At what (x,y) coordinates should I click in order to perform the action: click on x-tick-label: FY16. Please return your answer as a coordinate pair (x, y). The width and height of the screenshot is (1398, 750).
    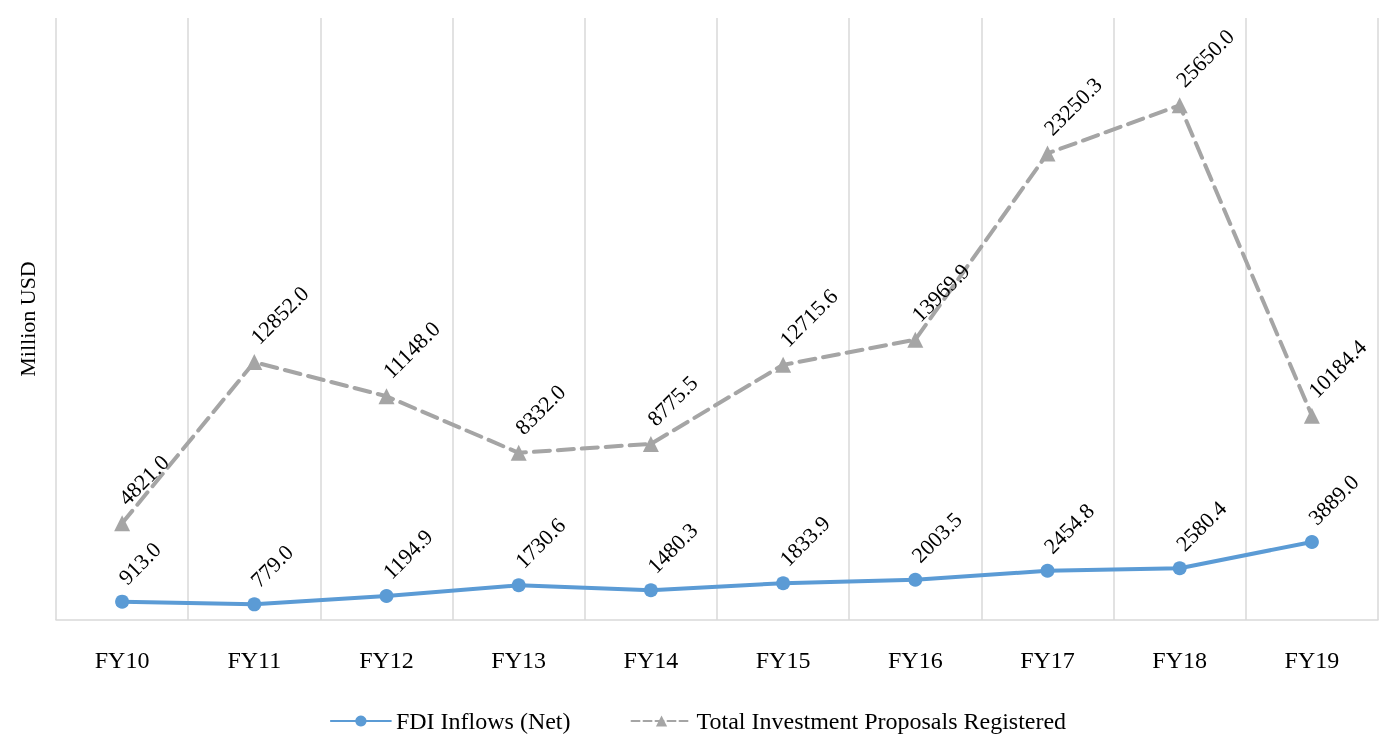
    Looking at the image, I should click on (915, 660).